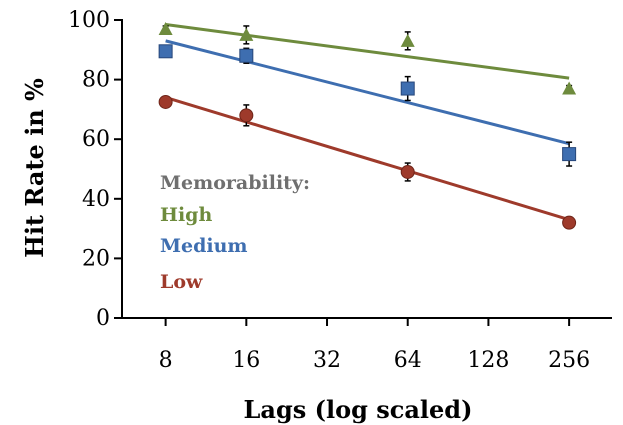 The height and width of the screenshot is (425, 623). I want to click on legend: Memorability: High Medium Low, so click(235, 232).